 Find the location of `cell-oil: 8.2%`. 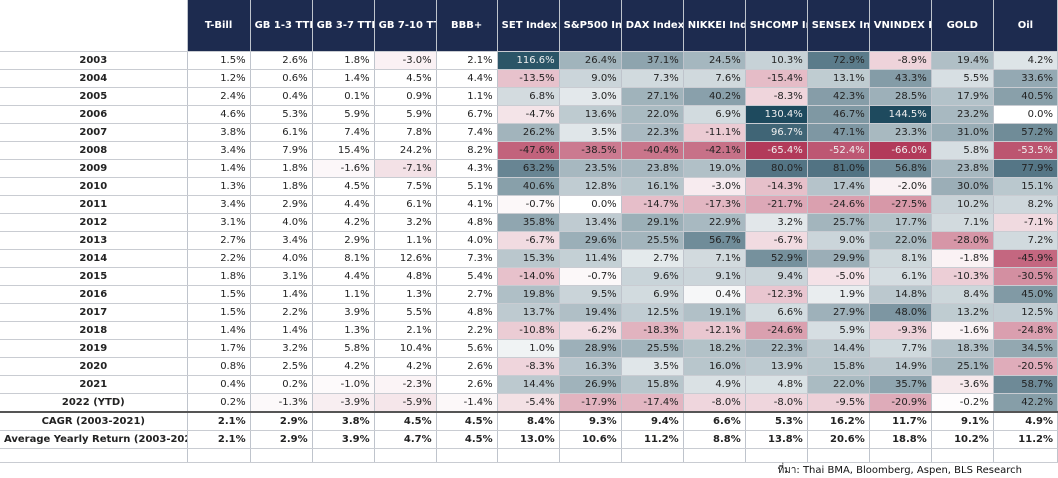

cell-oil: 8.2% is located at coordinates (1025, 204).